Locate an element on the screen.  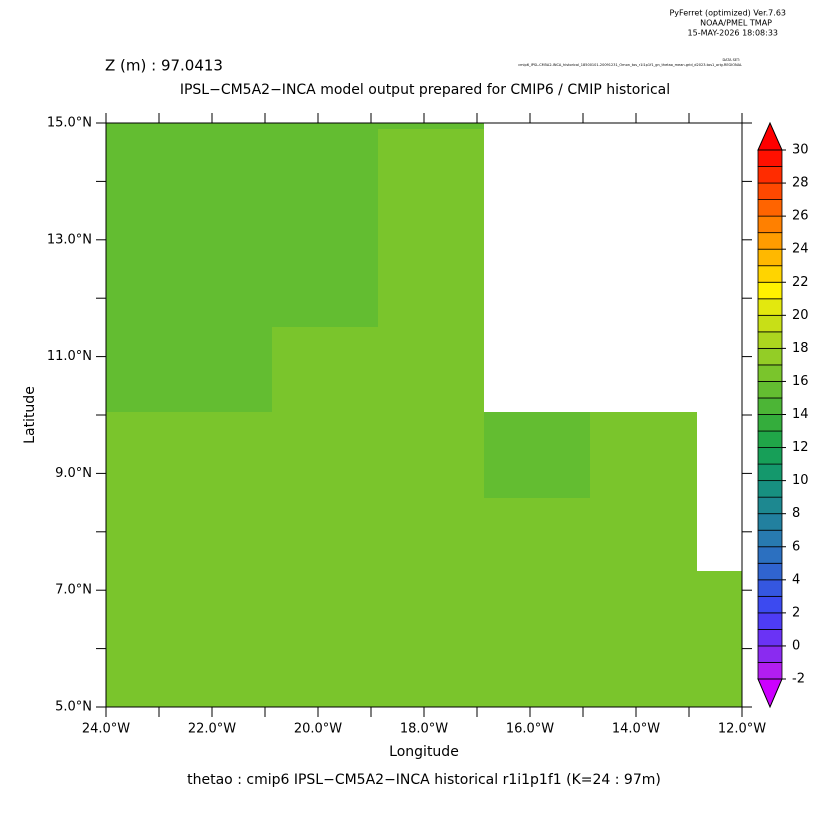
colorbar-tick-label: 4 is located at coordinates (796, 579).